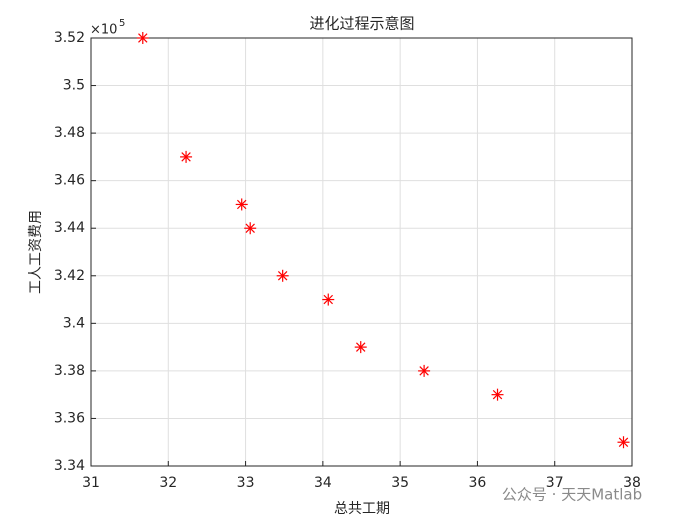 The image size is (700, 525). I want to click on x-tick-label: 35, so click(400, 483).